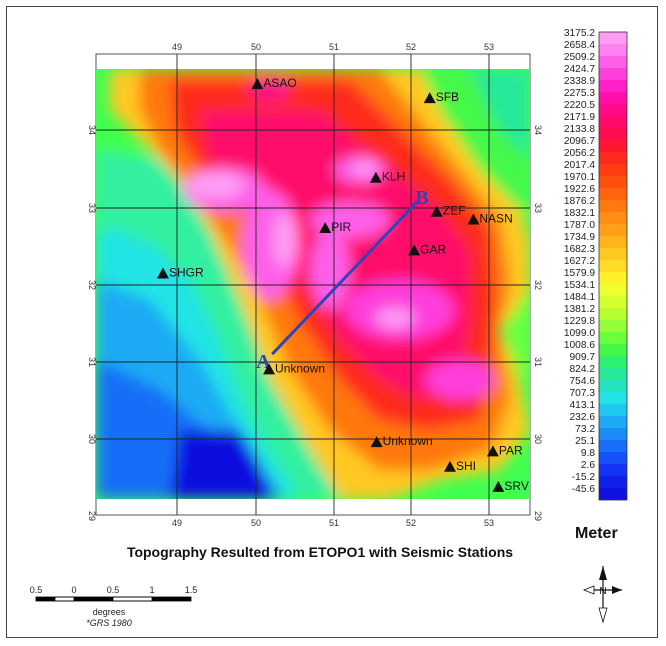 The height and width of the screenshot is (646, 666). Describe the element at coordinates (579, 45) in the screenshot. I see `legend-value-label: 2658.4` at that location.